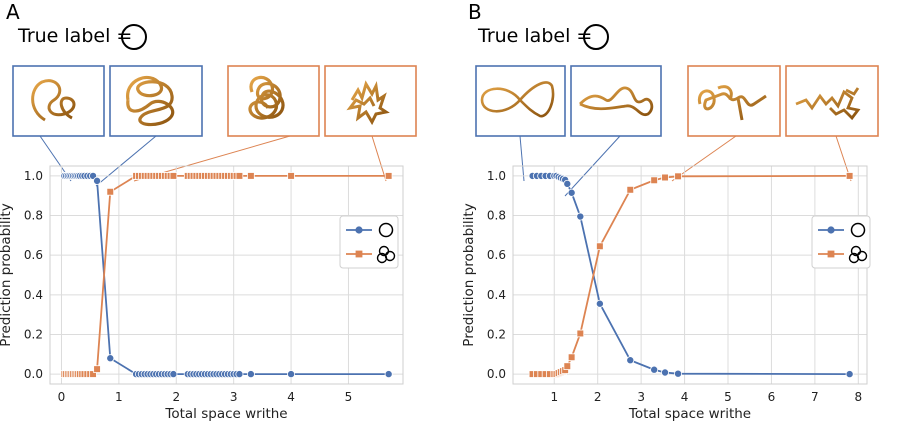 The image size is (897, 424). What do you see at coordinates (150, 101) in the screenshot?
I see `thumb-a2-tube` at bounding box center [150, 101].